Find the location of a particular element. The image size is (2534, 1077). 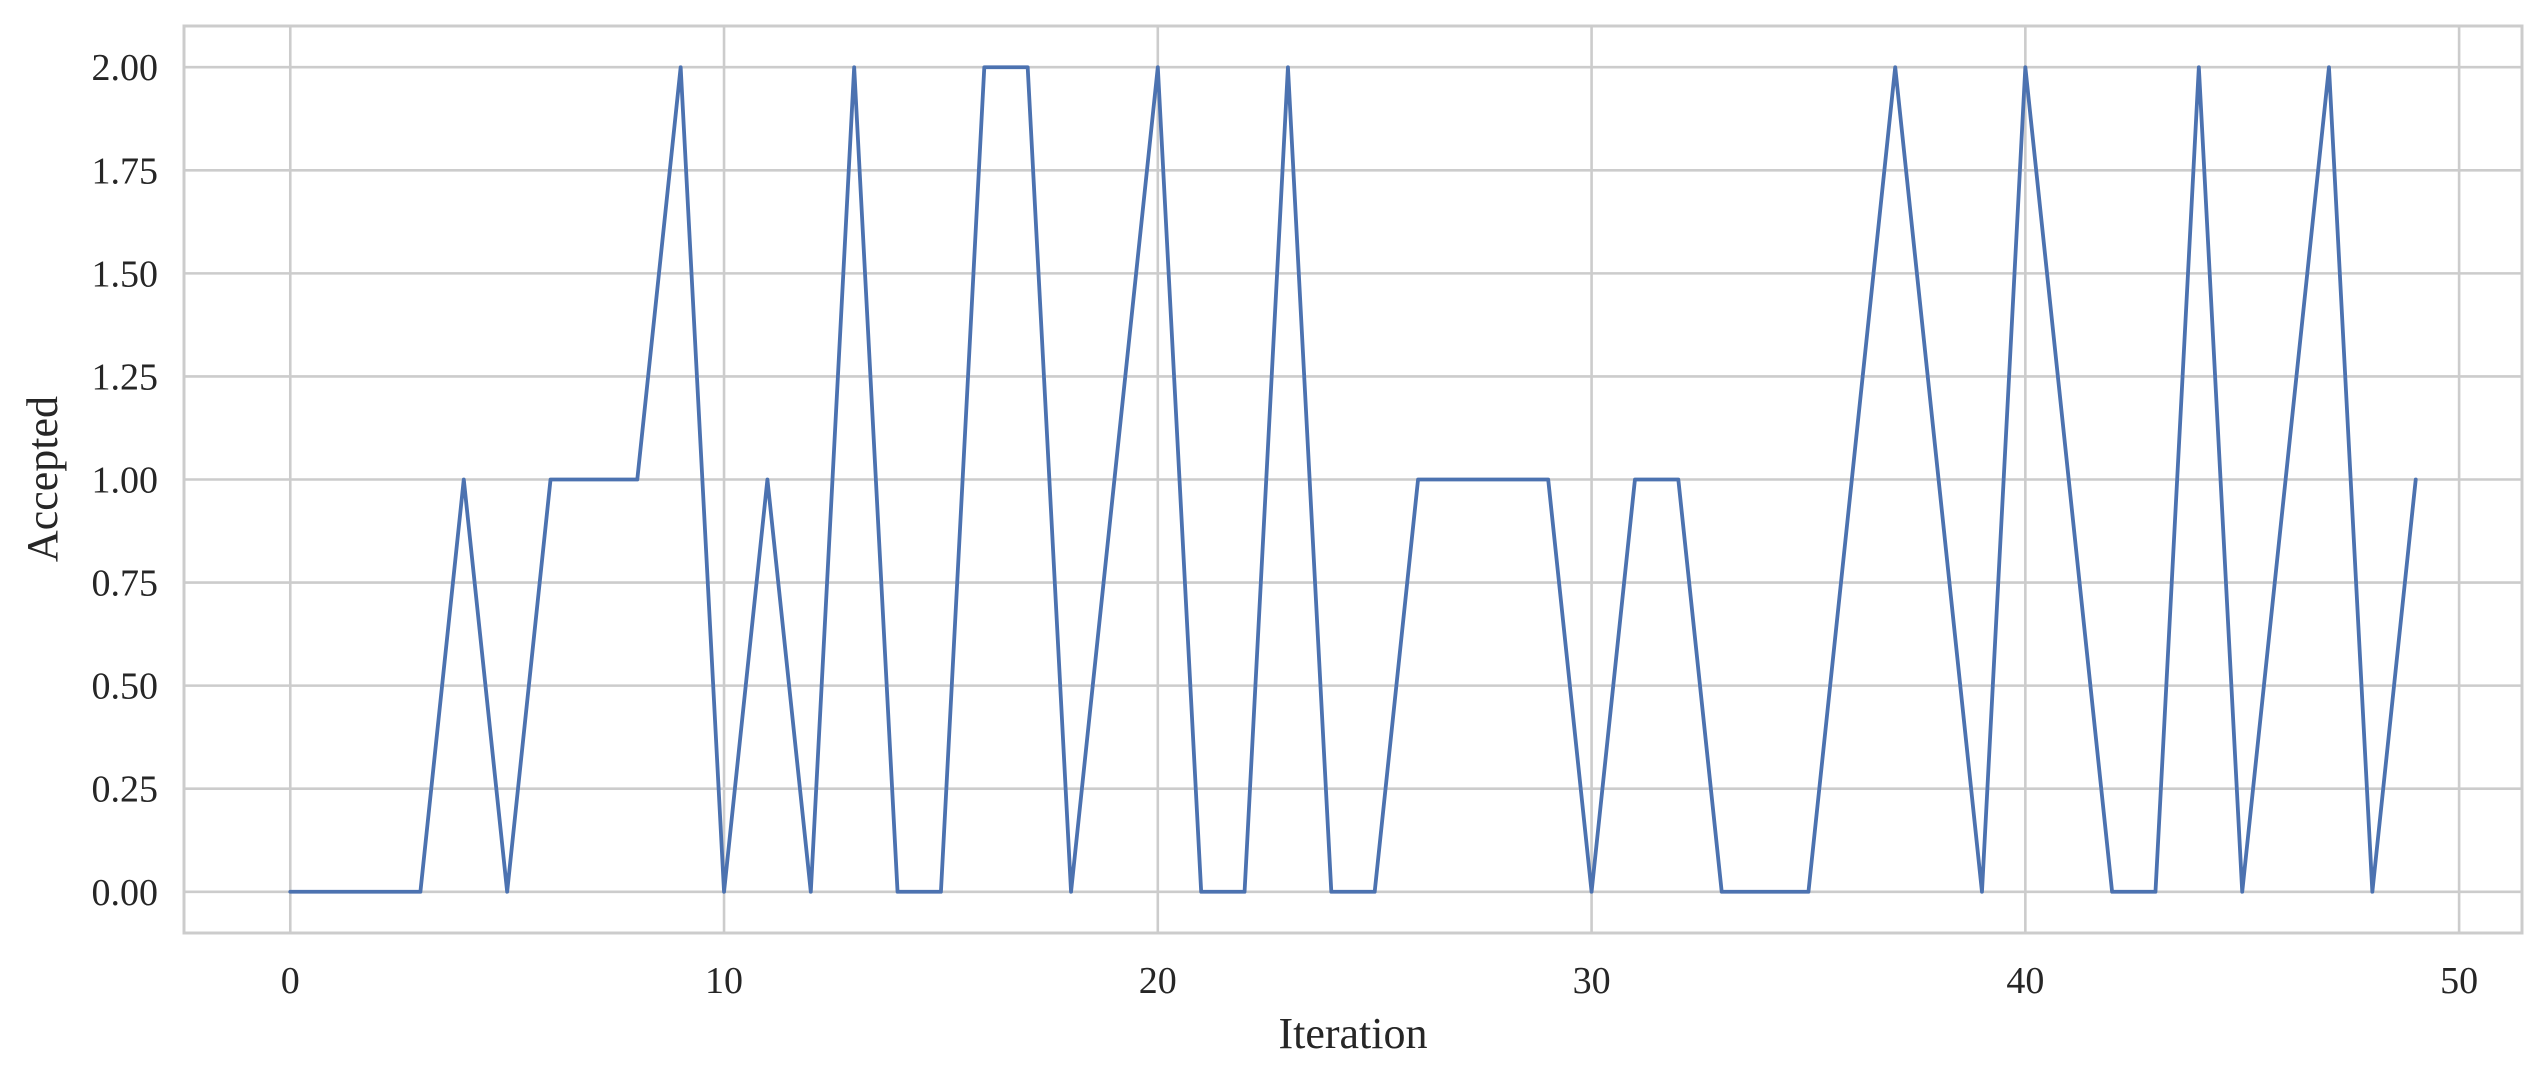

y-axis-title: Accepted is located at coordinates (42, 479).